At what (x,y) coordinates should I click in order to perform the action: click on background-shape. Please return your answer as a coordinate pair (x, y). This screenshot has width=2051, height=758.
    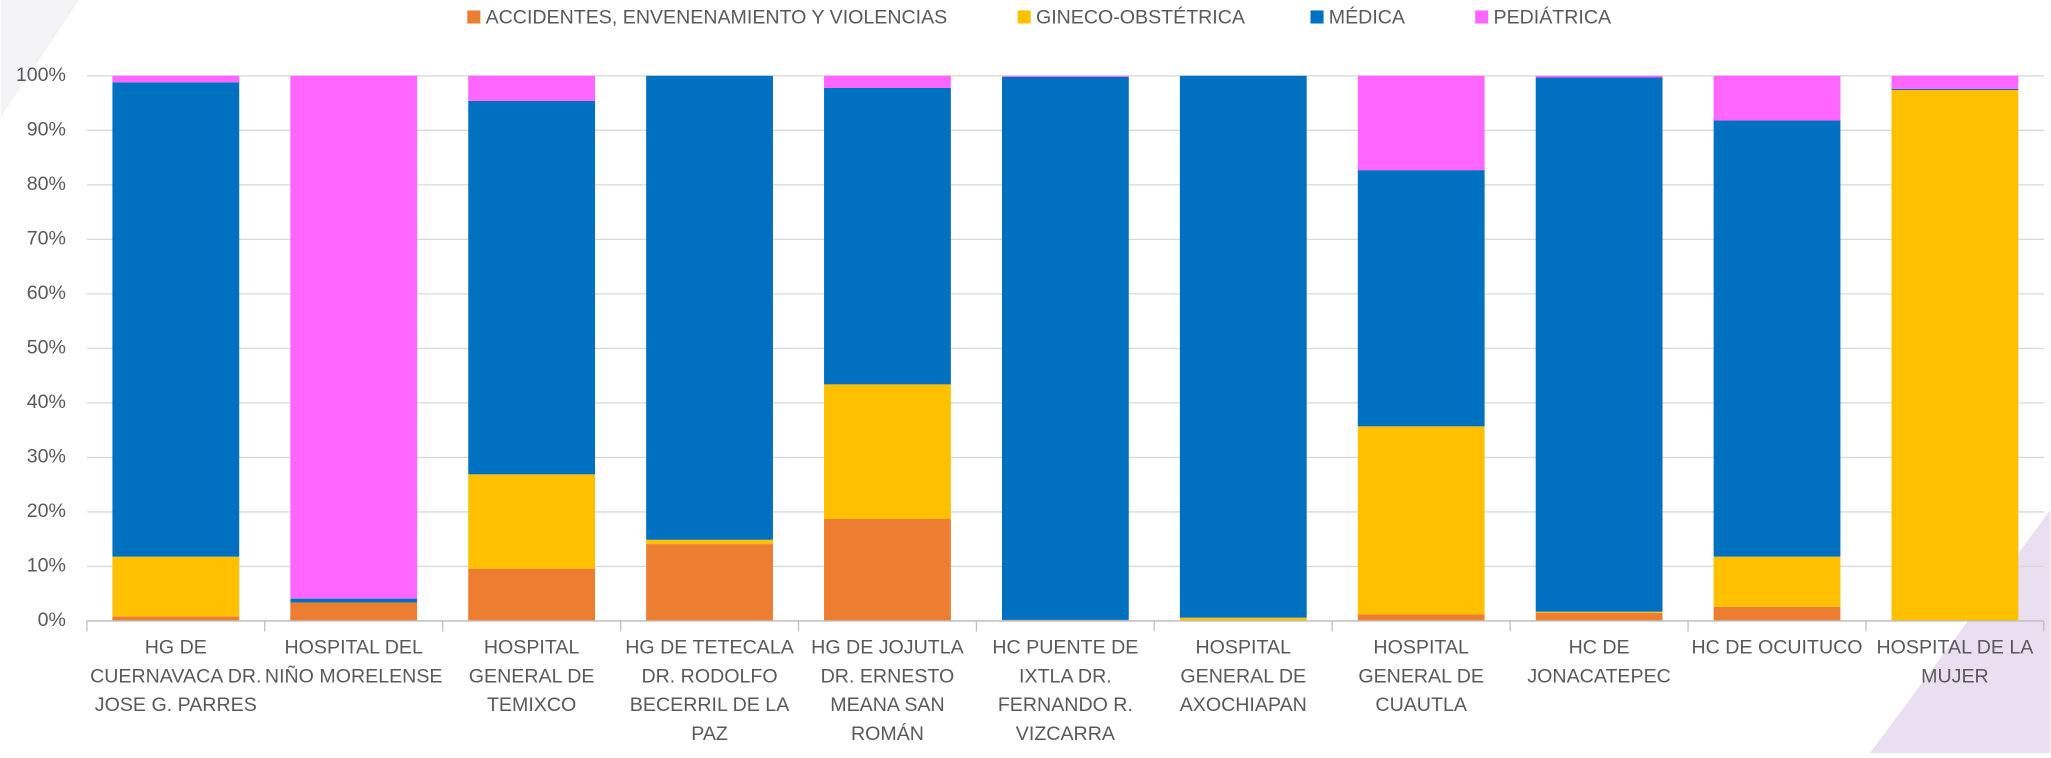
    Looking at the image, I should click on (40, 59).